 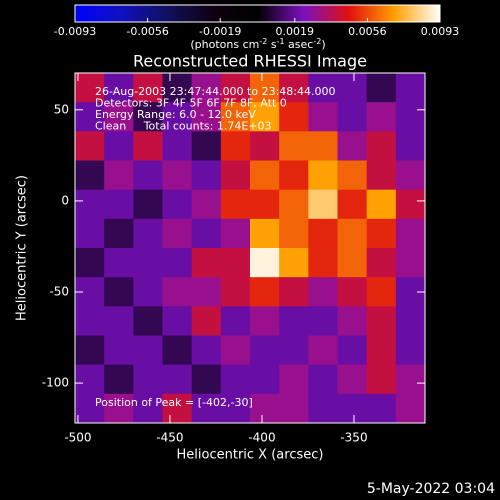 What do you see at coordinates (65, 200) in the screenshot?
I see `y-tick-label: 0` at bounding box center [65, 200].